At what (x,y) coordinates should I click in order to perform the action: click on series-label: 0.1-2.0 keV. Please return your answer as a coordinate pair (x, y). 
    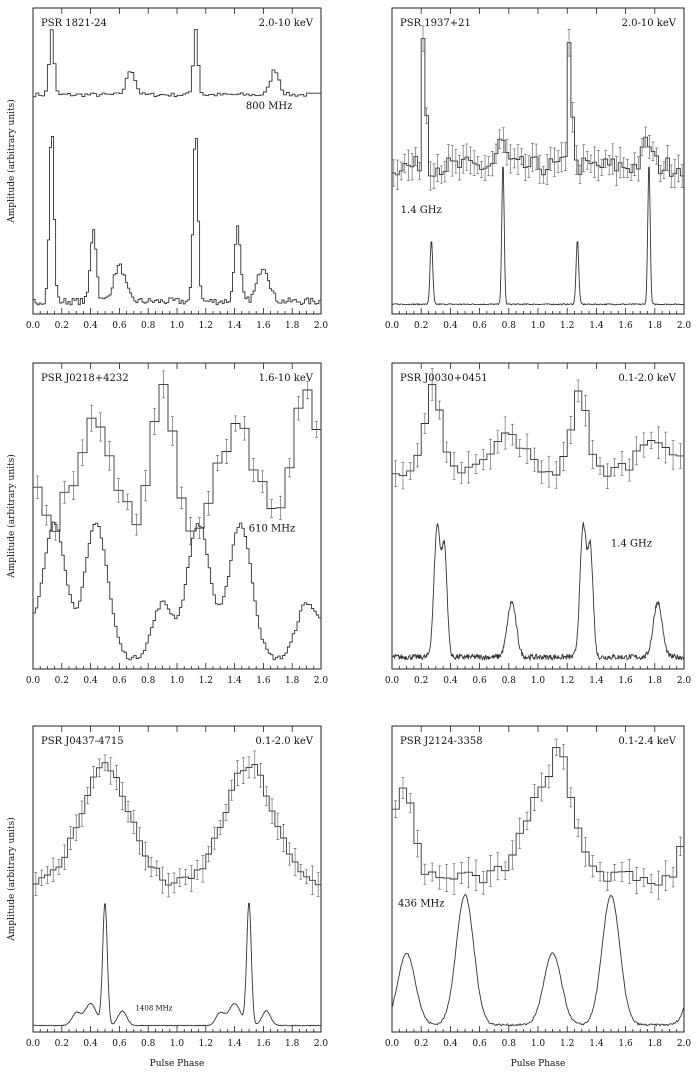
    Looking at the image, I should click on (284, 741).